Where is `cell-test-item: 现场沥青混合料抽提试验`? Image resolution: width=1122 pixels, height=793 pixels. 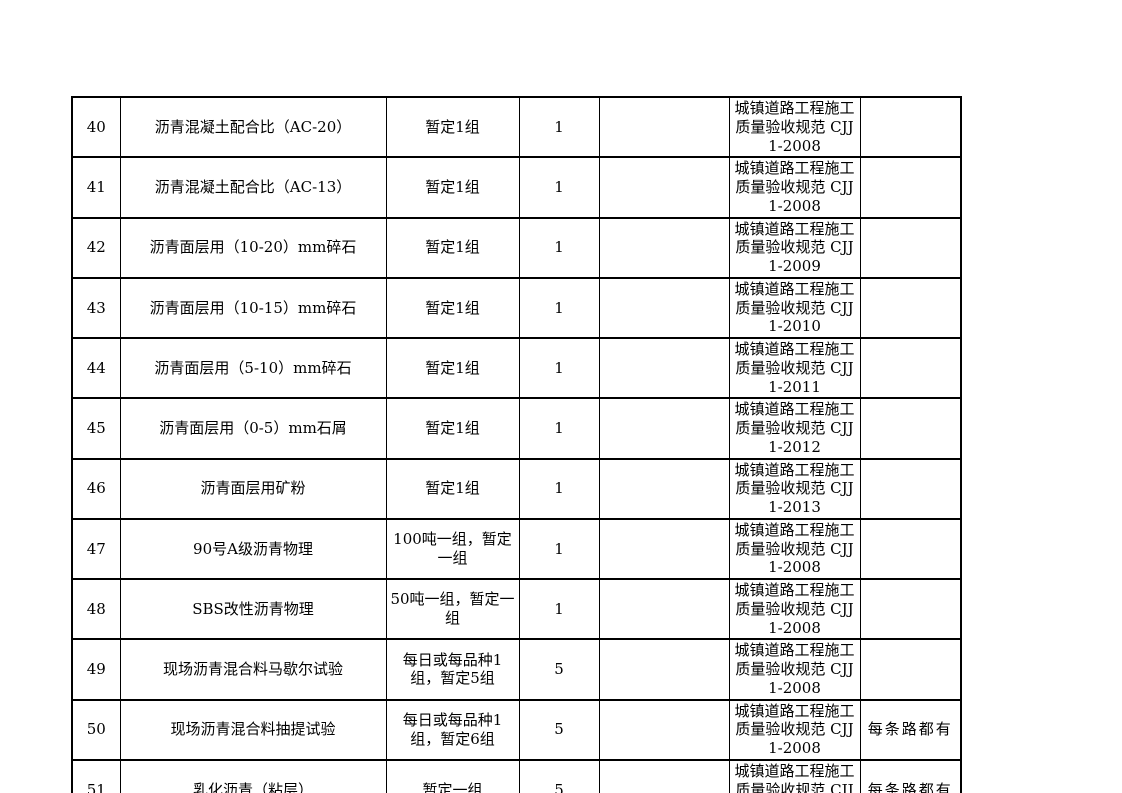 cell-test-item: 现场沥青混合料抽提试验 is located at coordinates (253, 729).